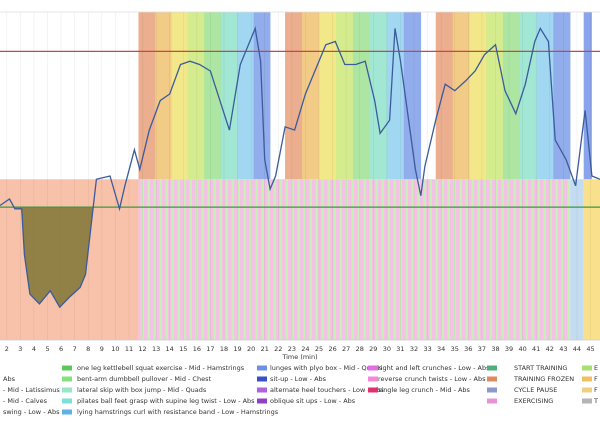  I want to click on x-tick-label: 39, so click(509, 349).